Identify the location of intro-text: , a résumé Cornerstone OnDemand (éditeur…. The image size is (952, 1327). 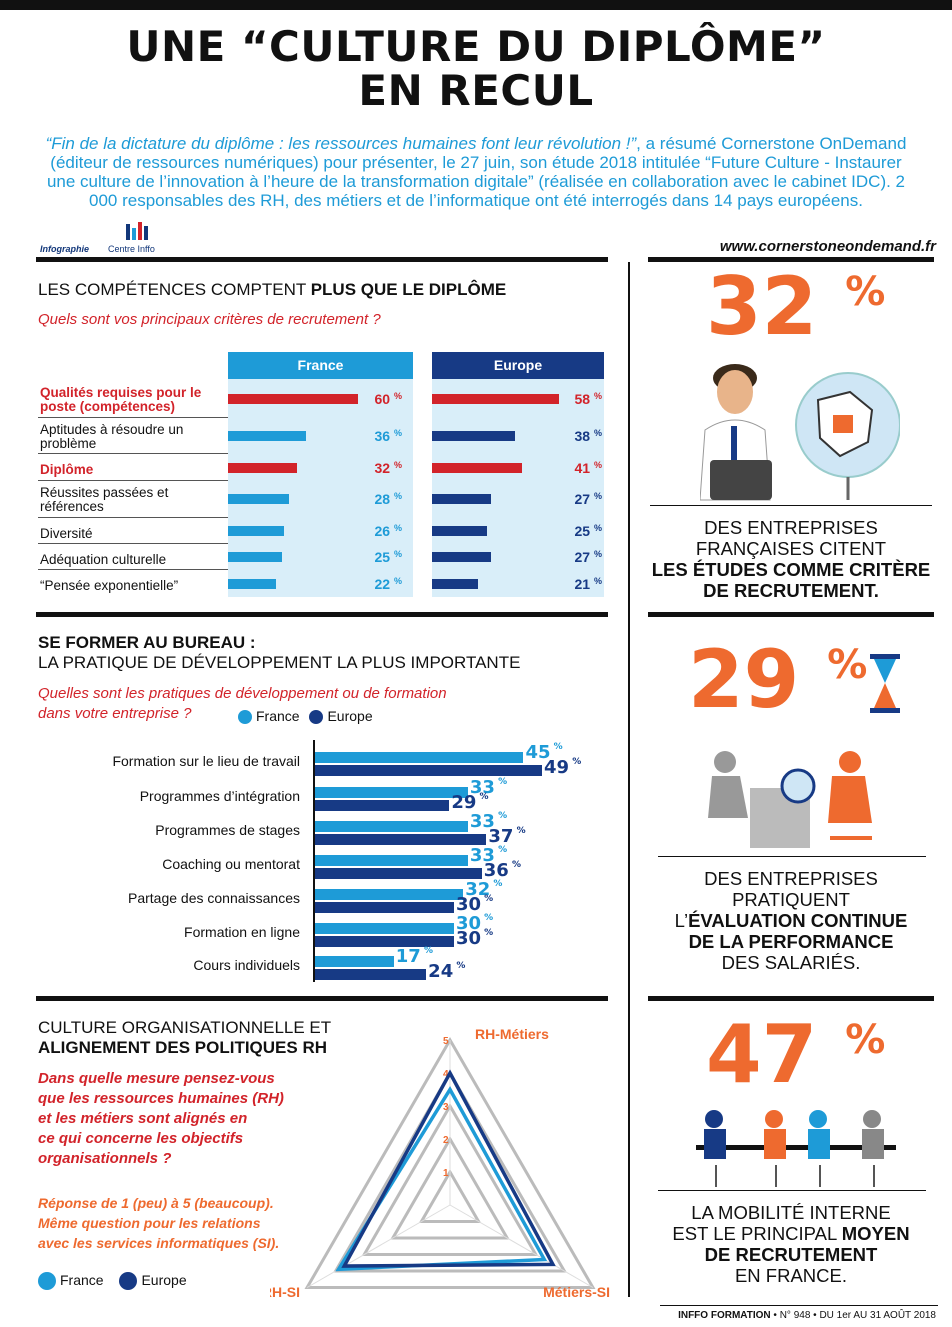
(476, 172).